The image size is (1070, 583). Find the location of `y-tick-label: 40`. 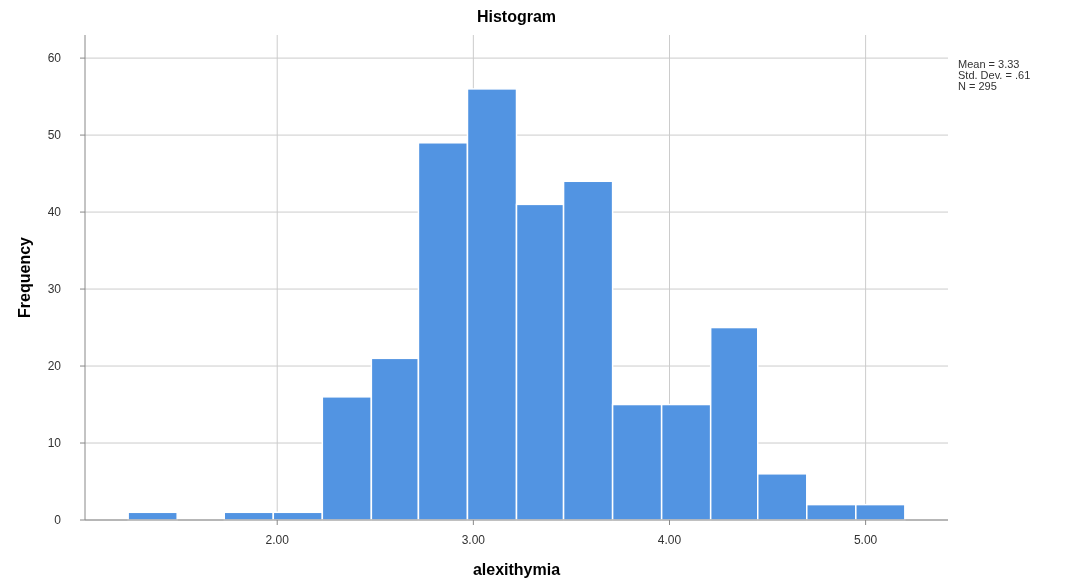

y-tick-label: 40 is located at coordinates (54, 212).